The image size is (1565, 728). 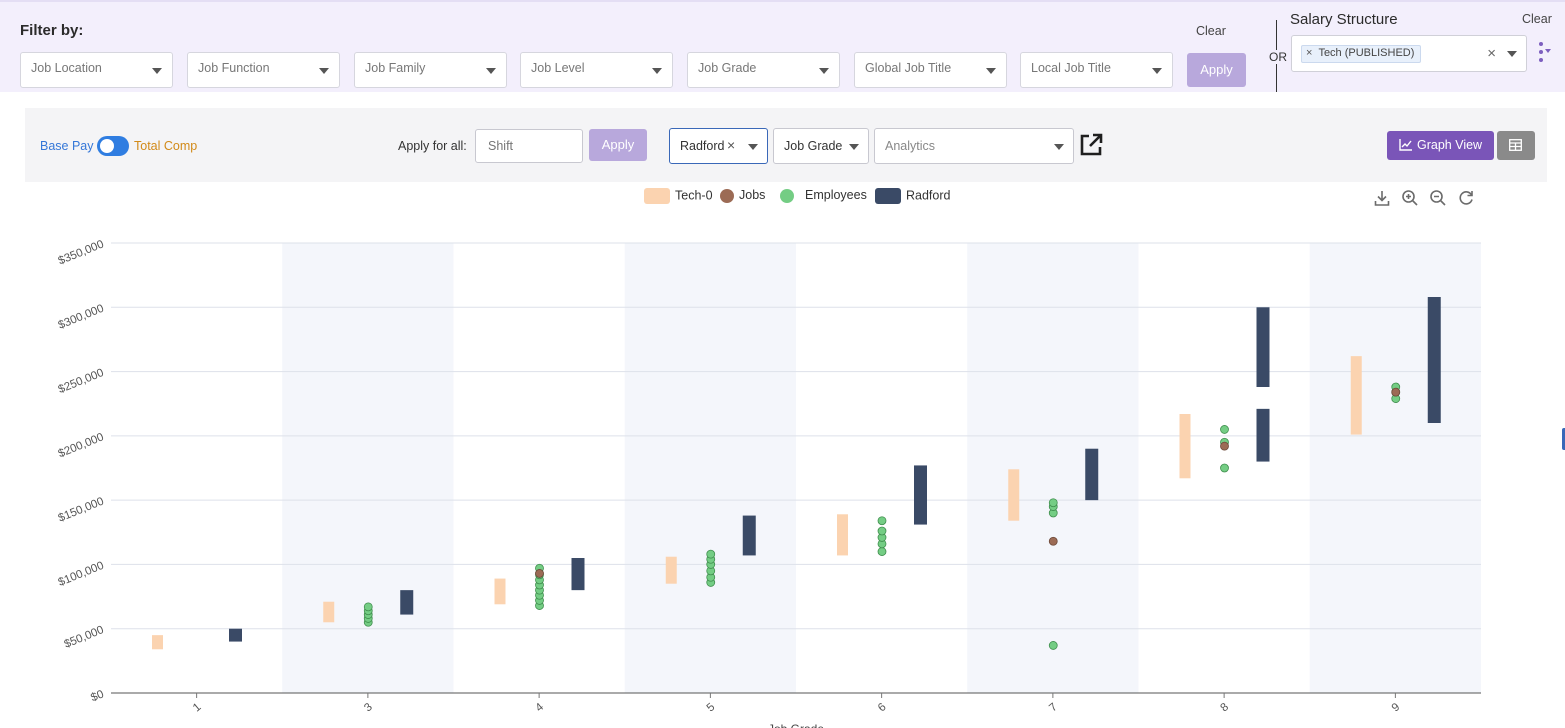 I want to click on benchmark-select: Radford ×, so click(x=718, y=146).